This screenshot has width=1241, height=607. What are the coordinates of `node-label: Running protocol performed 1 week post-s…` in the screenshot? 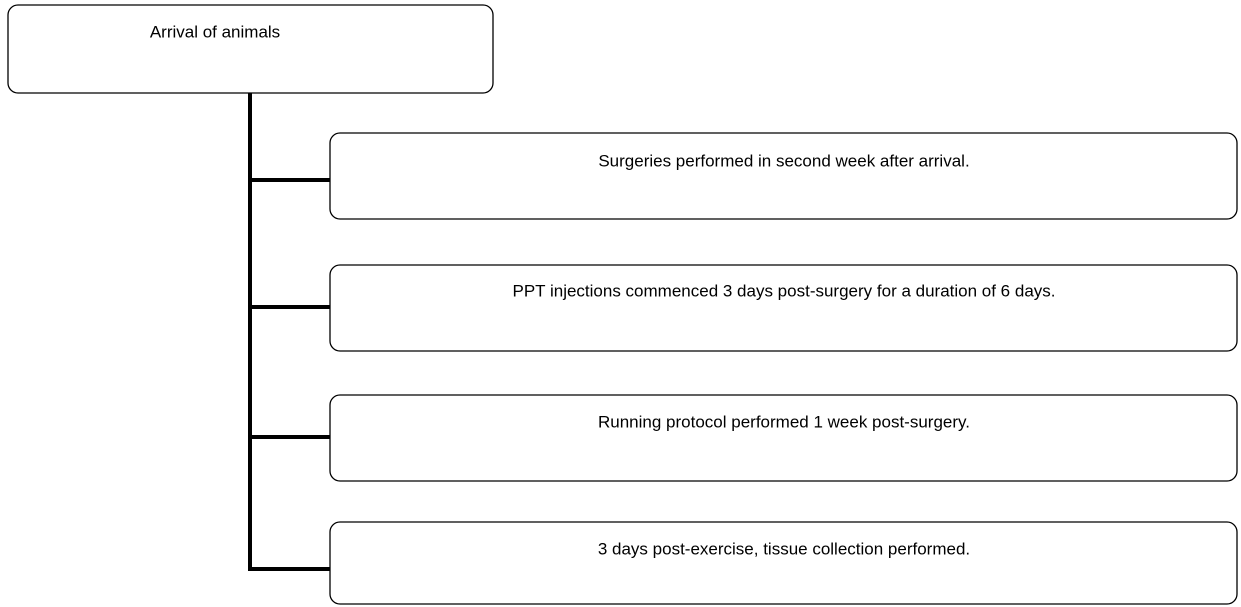 It's located at (784, 421).